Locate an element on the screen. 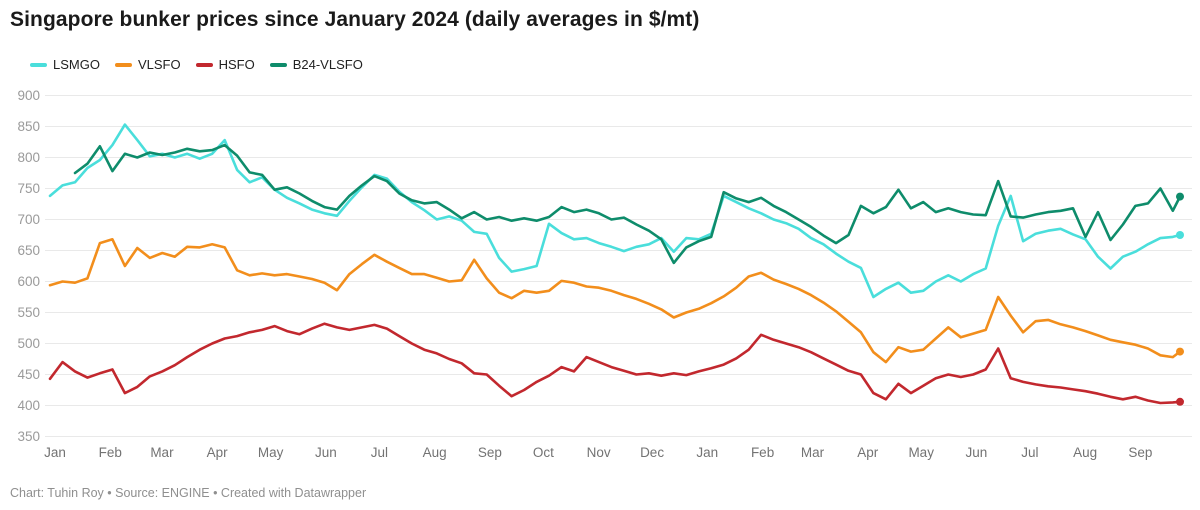 The height and width of the screenshot is (510, 1200). y-tick-400: 400 is located at coordinates (28, 405).